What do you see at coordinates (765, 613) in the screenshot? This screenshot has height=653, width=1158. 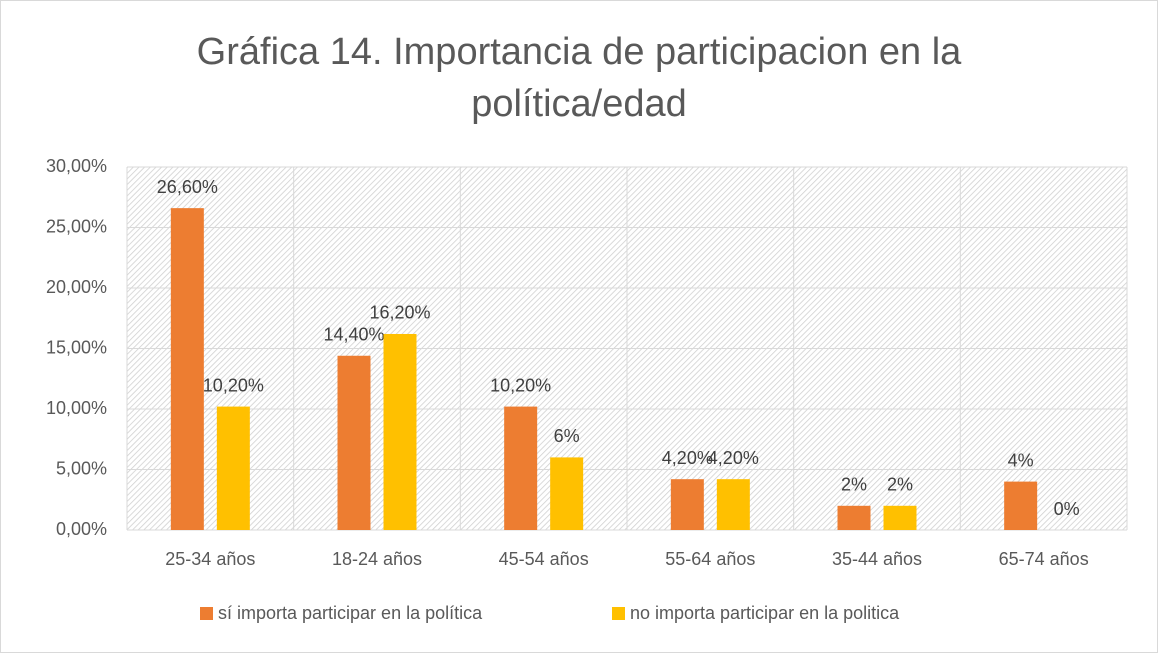 I see `legend-label: no importa participar en la politica` at bounding box center [765, 613].